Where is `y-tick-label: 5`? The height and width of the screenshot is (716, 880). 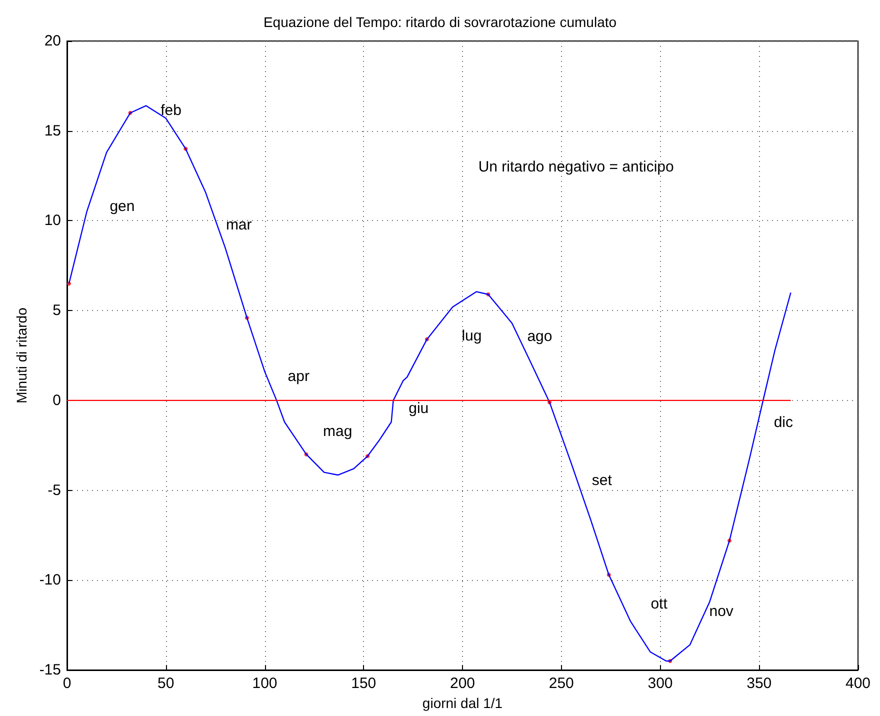 y-tick-label: 5 is located at coordinates (56, 311).